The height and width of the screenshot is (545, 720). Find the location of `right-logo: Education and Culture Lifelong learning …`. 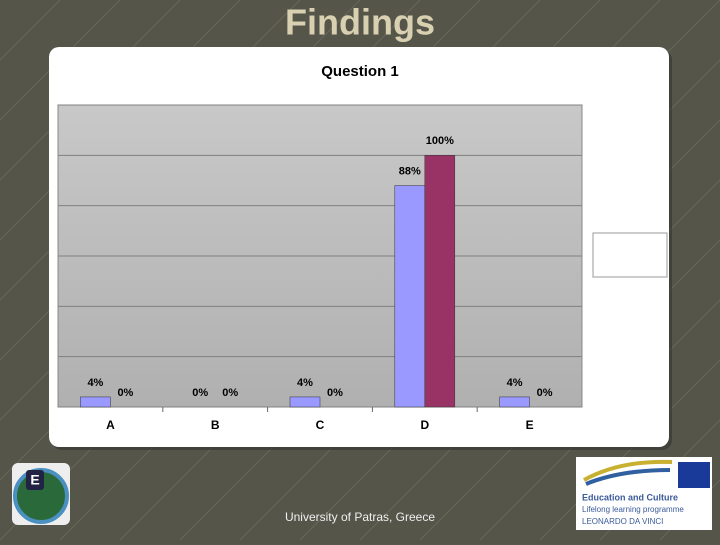

right-logo: Education and Culture Lifelong learning … is located at coordinates (644, 493).